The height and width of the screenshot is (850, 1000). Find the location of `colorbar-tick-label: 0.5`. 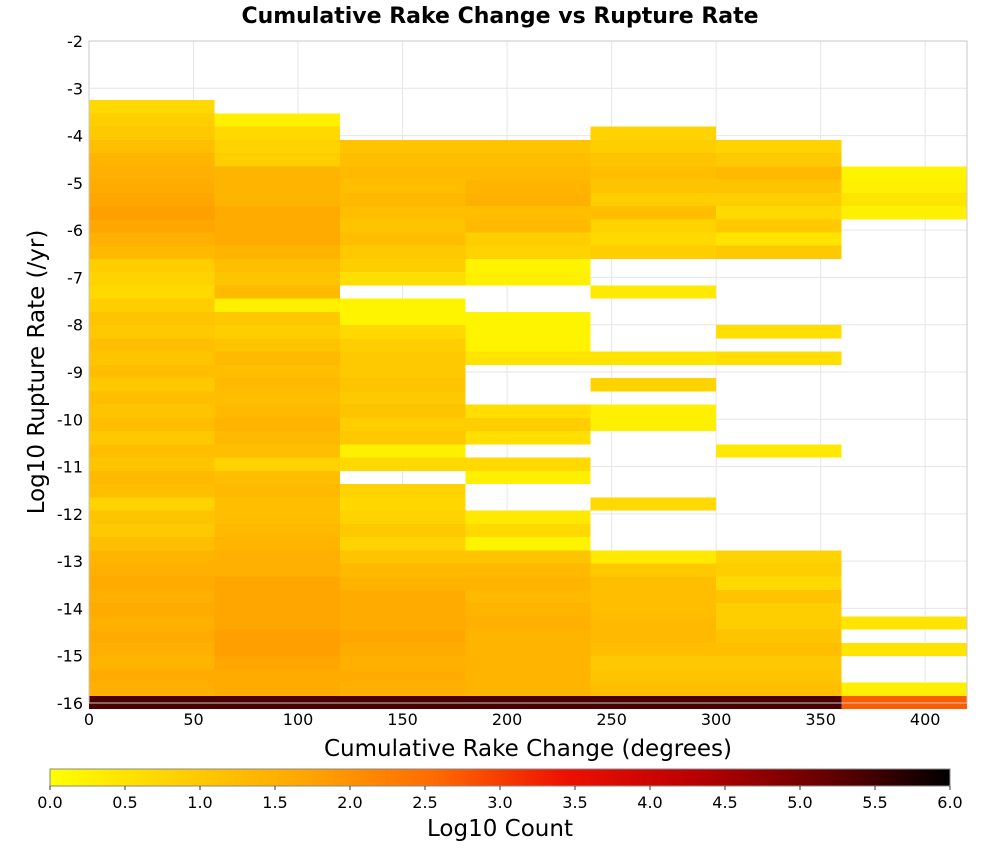

colorbar-tick-label: 0.5 is located at coordinates (124, 802).